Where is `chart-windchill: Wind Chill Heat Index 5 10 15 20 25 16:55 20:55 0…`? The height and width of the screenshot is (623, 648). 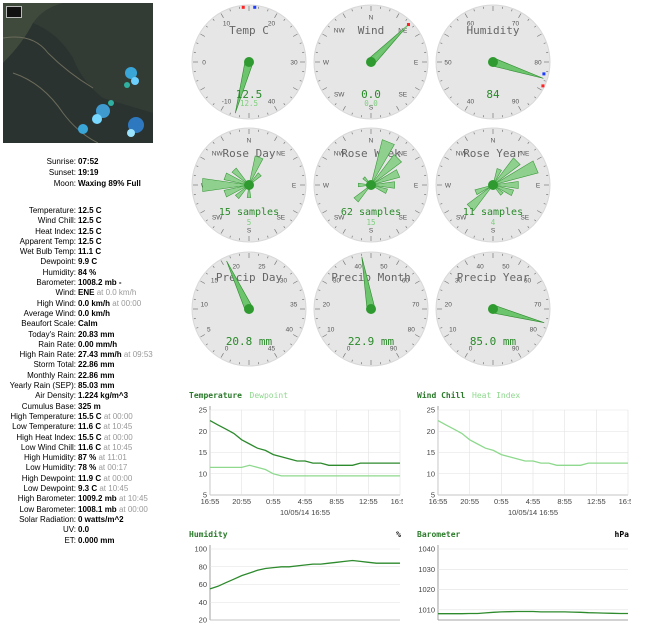
chart-windchill: Wind Chill Heat Index 5 10 15 20 25 16:55 20:55 0… is located at coordinates (523, 455).